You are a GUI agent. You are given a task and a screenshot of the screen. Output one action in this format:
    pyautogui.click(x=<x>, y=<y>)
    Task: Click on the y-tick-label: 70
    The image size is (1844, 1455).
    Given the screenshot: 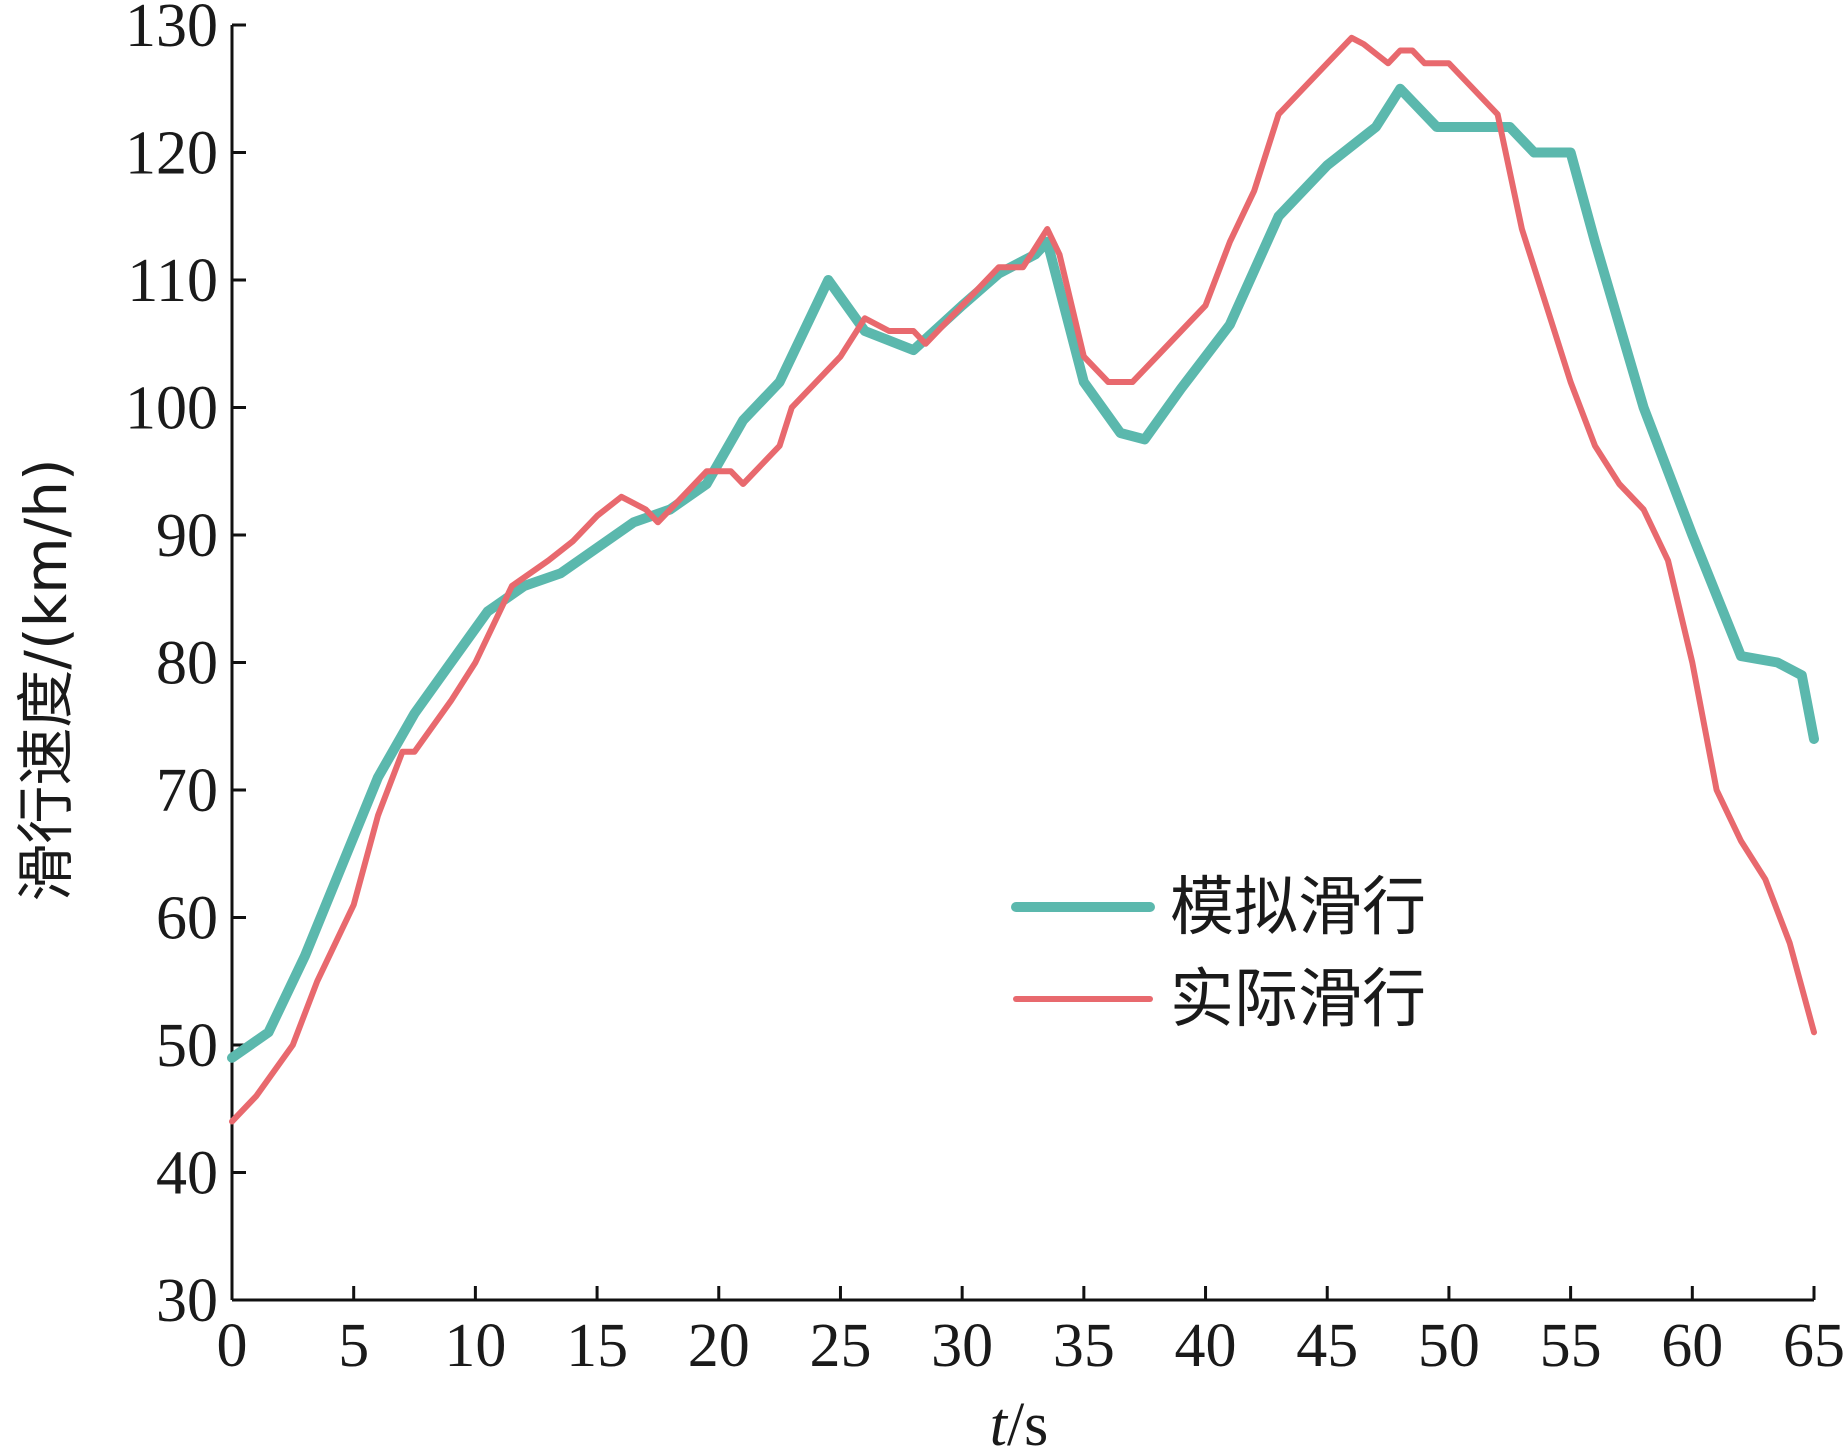 What is the action you would take?
    pyautogui.click(x=187, y=791)
    